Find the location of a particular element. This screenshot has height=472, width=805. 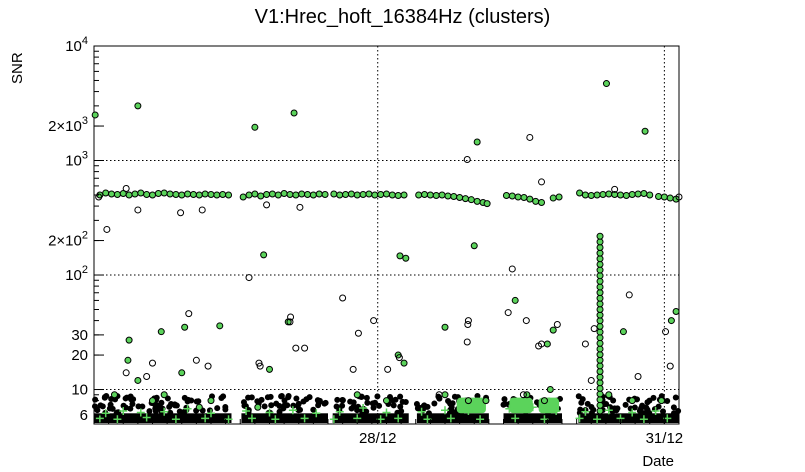

low-snr-cluster-band is located at coordinates (284, 418).